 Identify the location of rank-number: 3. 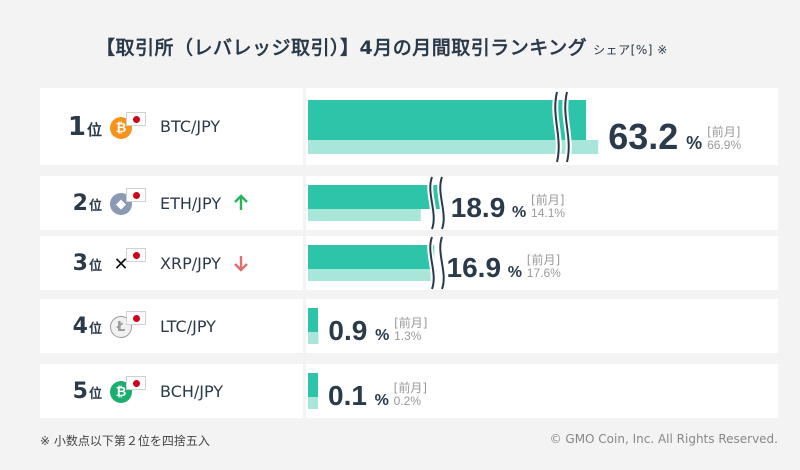
(80, 263).